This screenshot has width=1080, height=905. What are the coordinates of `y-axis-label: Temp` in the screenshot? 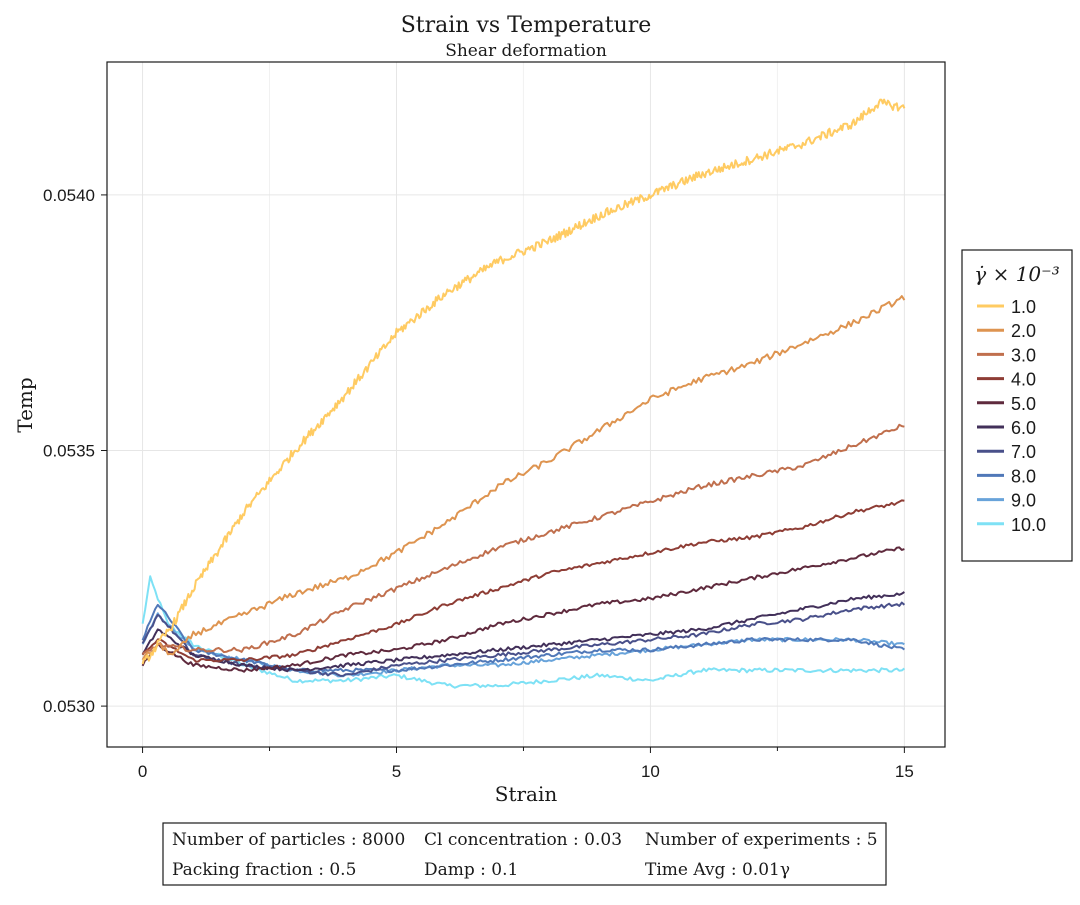 It's located at (25, 404).